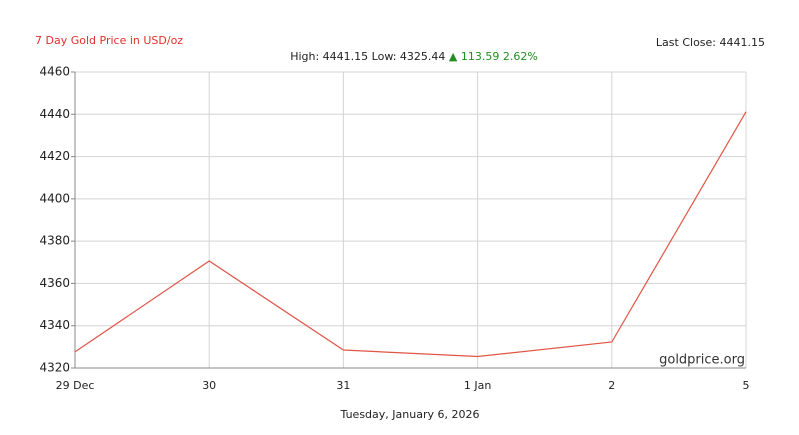  Describe the element at coordinates (54, 72) in the screenshot. I see `y-tick-label: 4460` at that location.